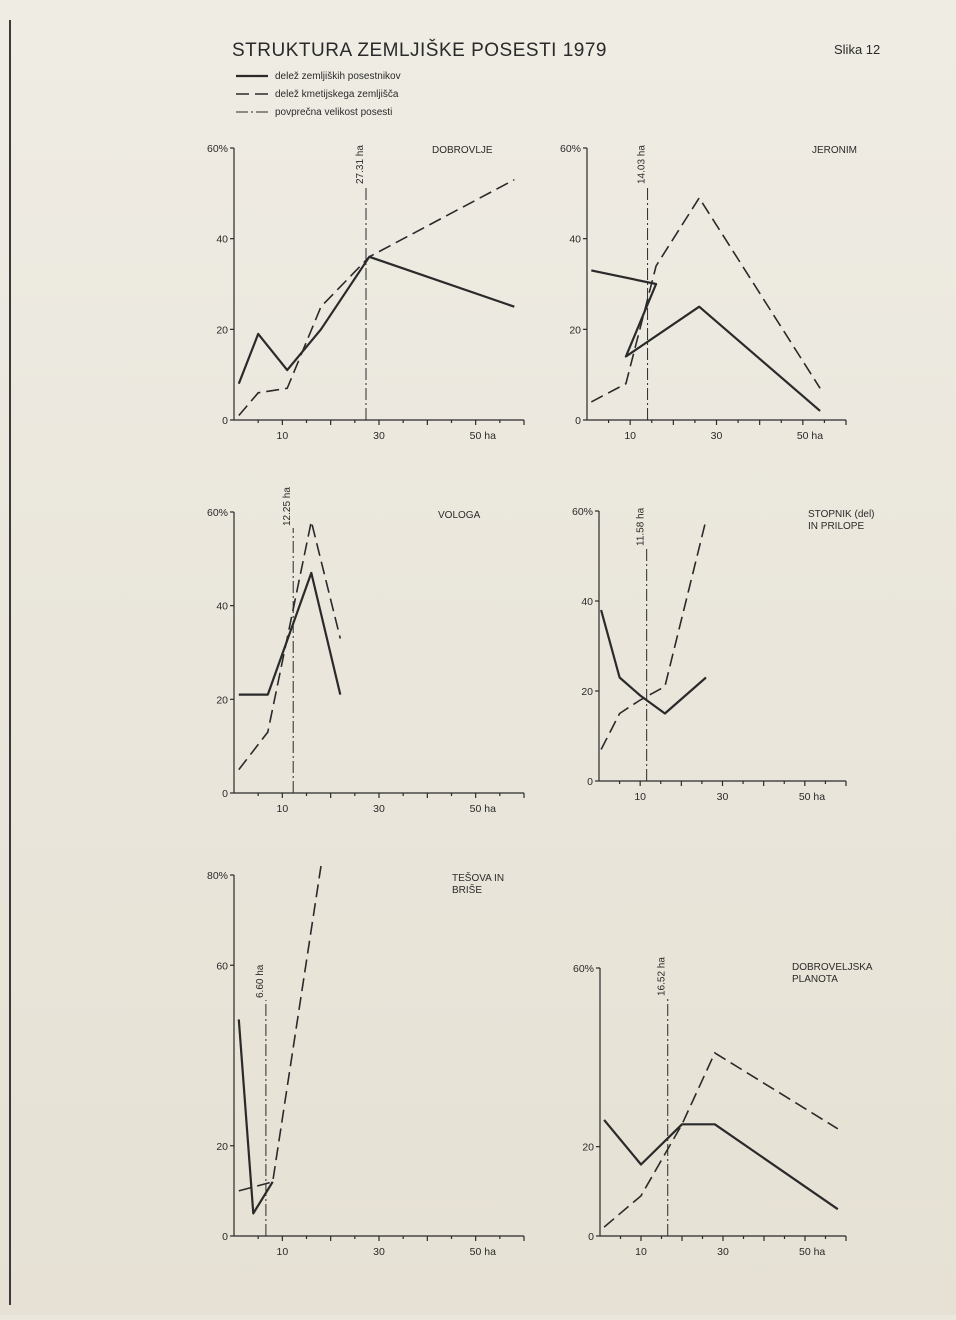 The height and width of the screenshot is (1320, 956). Describe the element at coordinates (333, 112) in the screenshot. I see `legend-label-povprecna: povprečna velikost posesti` at that location.